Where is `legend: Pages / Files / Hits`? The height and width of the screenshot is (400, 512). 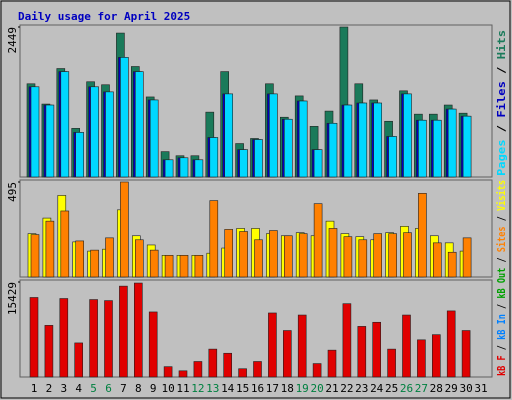 legend: Pages / Files / Hits is located at coordinates (501, 103).